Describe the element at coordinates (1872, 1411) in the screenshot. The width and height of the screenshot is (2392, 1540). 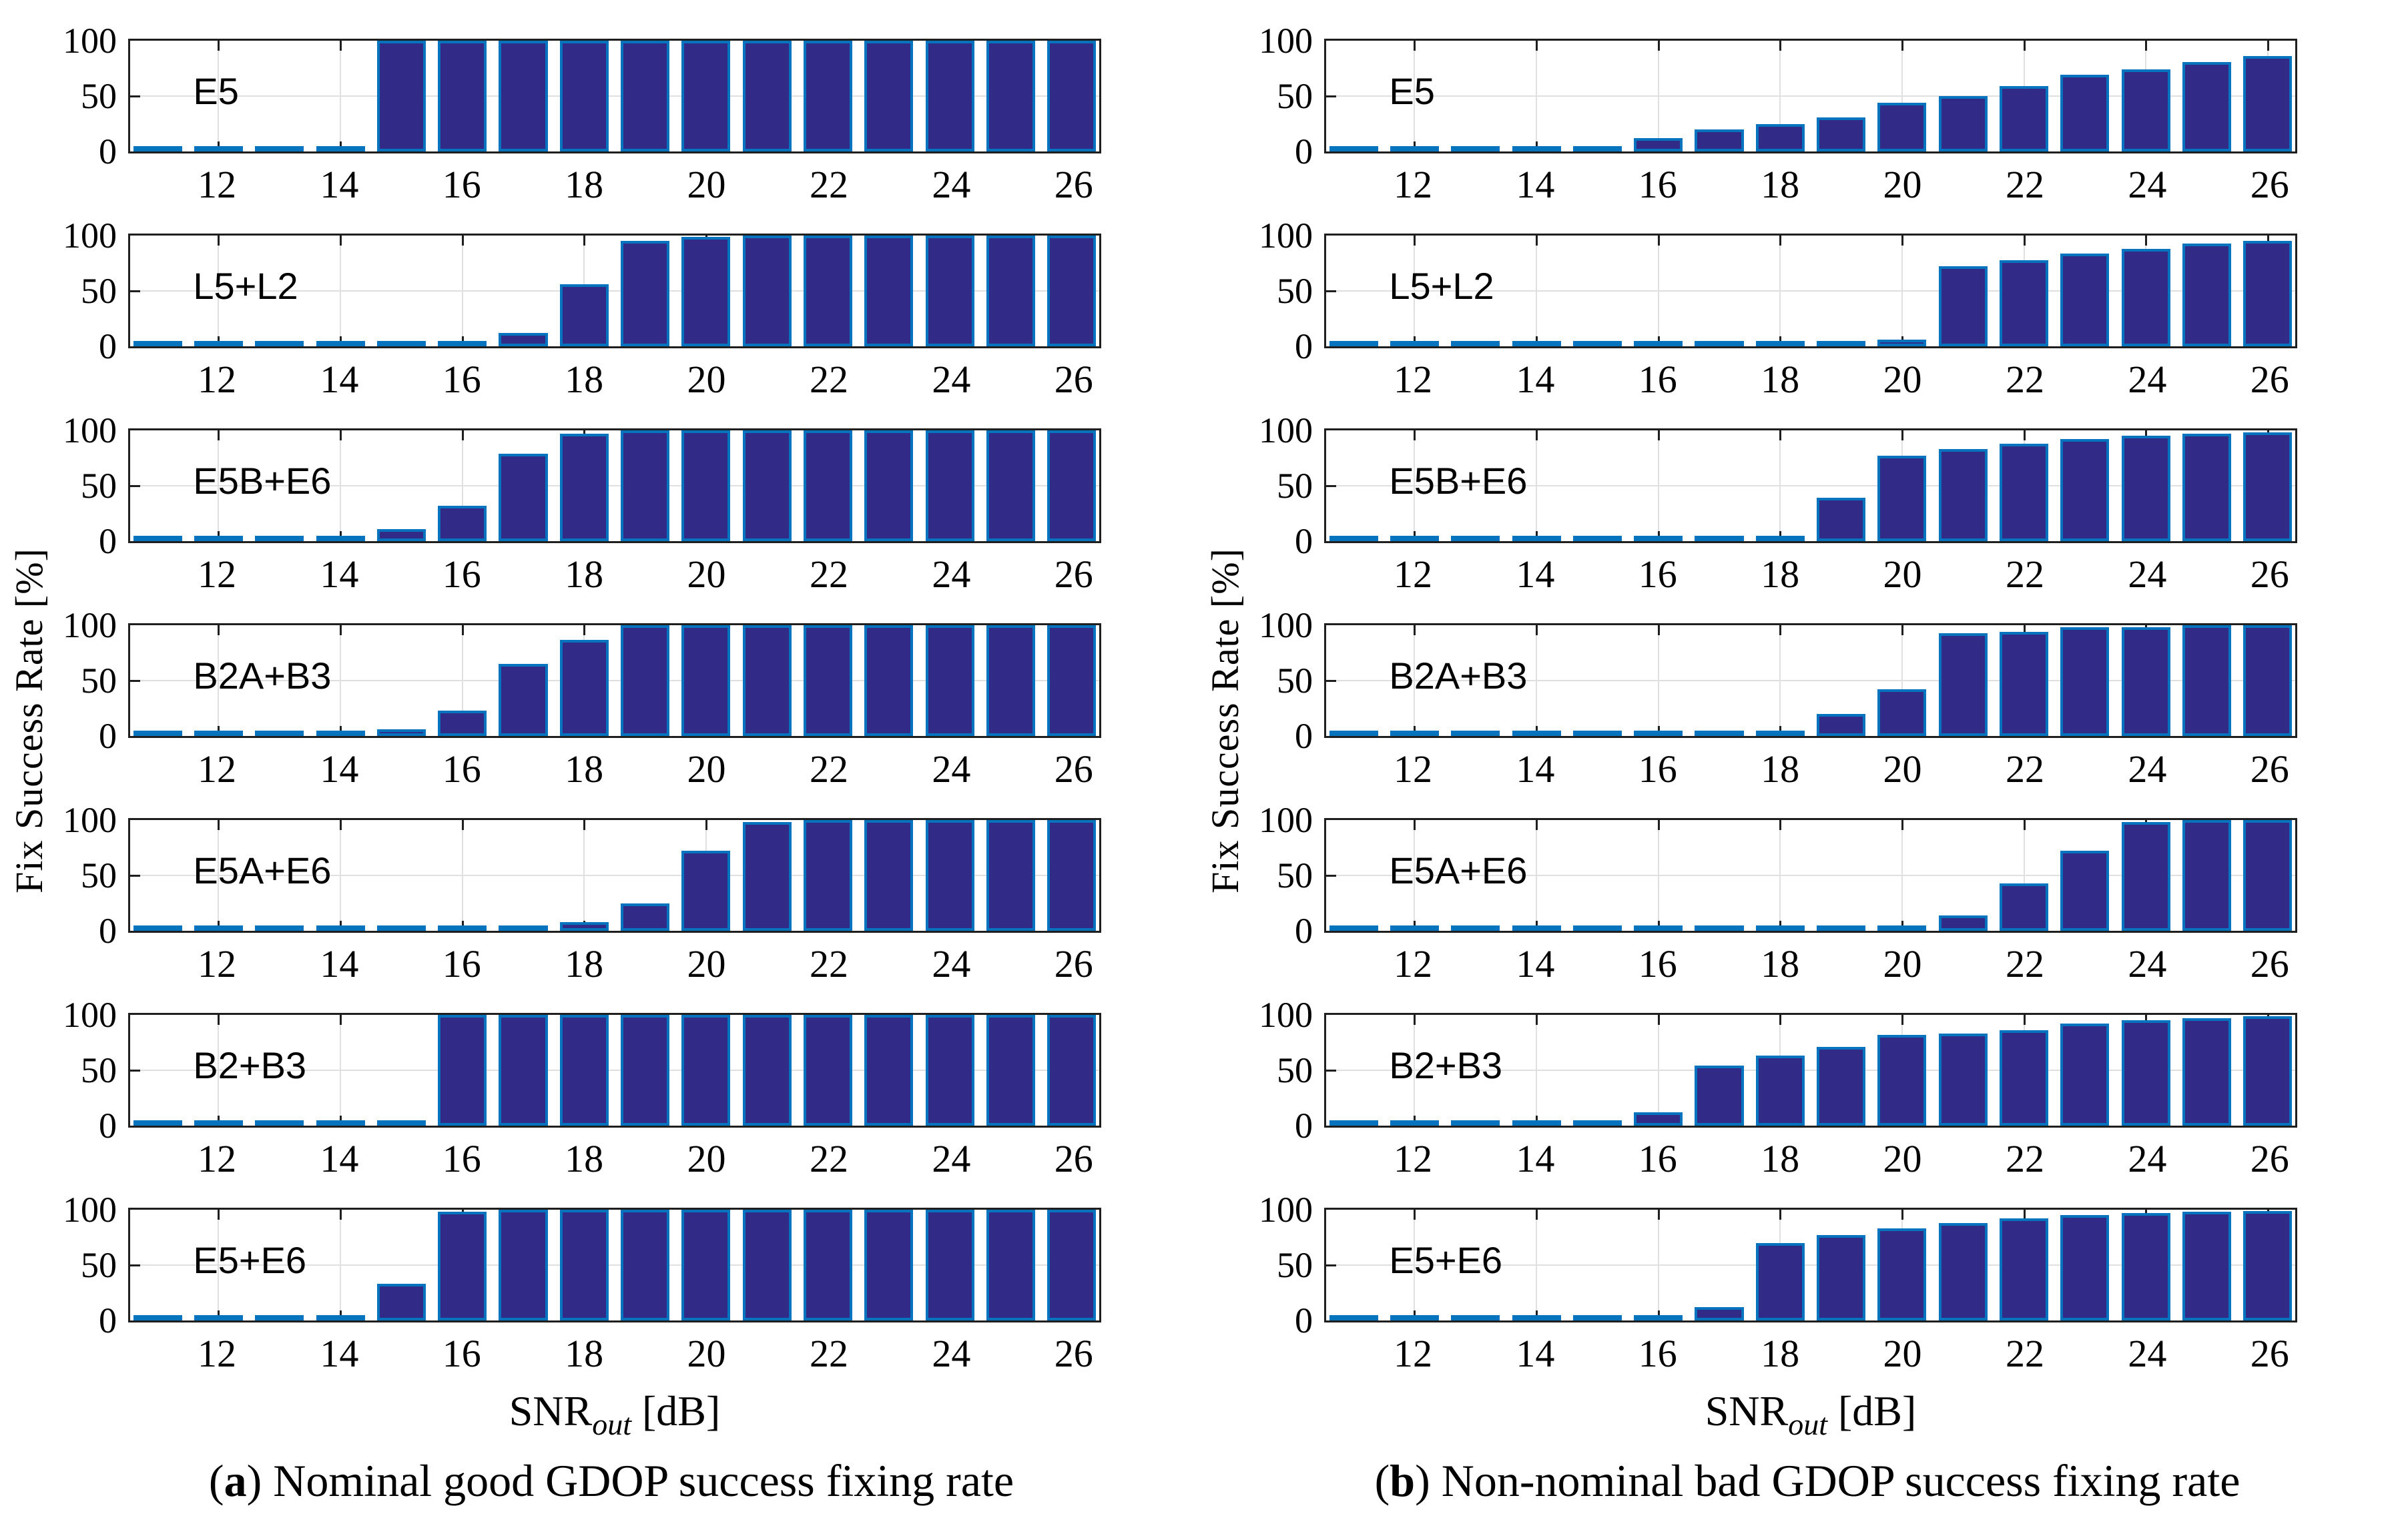
I see `x-axis-label-unit: [dB]` at that location.